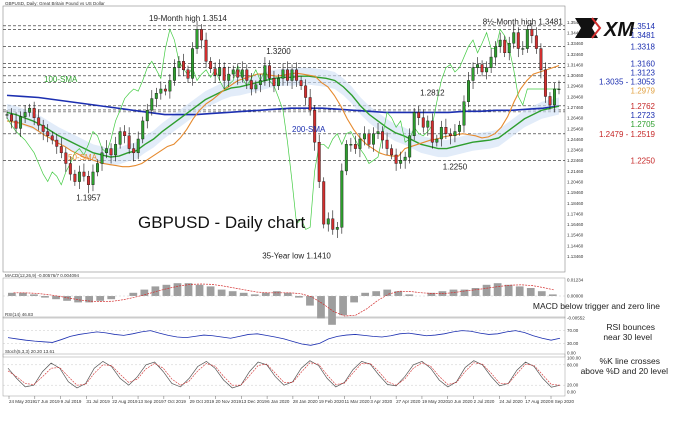  I want to click on stoch-tick-label: 80.00, so click(573, 364).